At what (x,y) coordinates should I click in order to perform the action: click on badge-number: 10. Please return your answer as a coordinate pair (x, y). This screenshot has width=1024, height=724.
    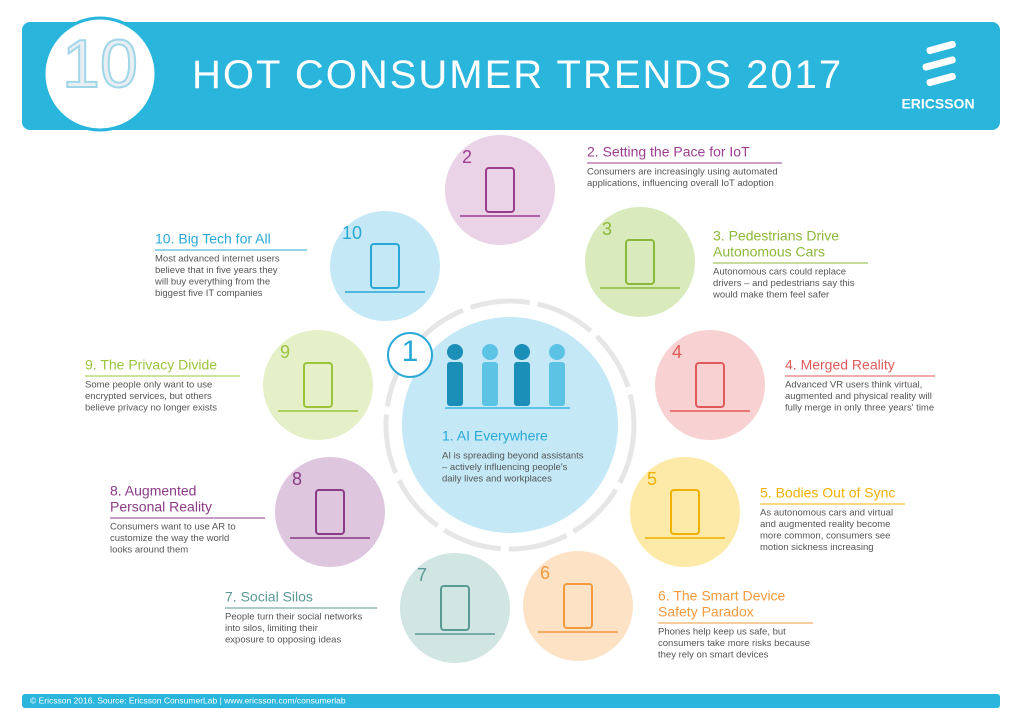
    Looking at the image, I should click on (100, 64).